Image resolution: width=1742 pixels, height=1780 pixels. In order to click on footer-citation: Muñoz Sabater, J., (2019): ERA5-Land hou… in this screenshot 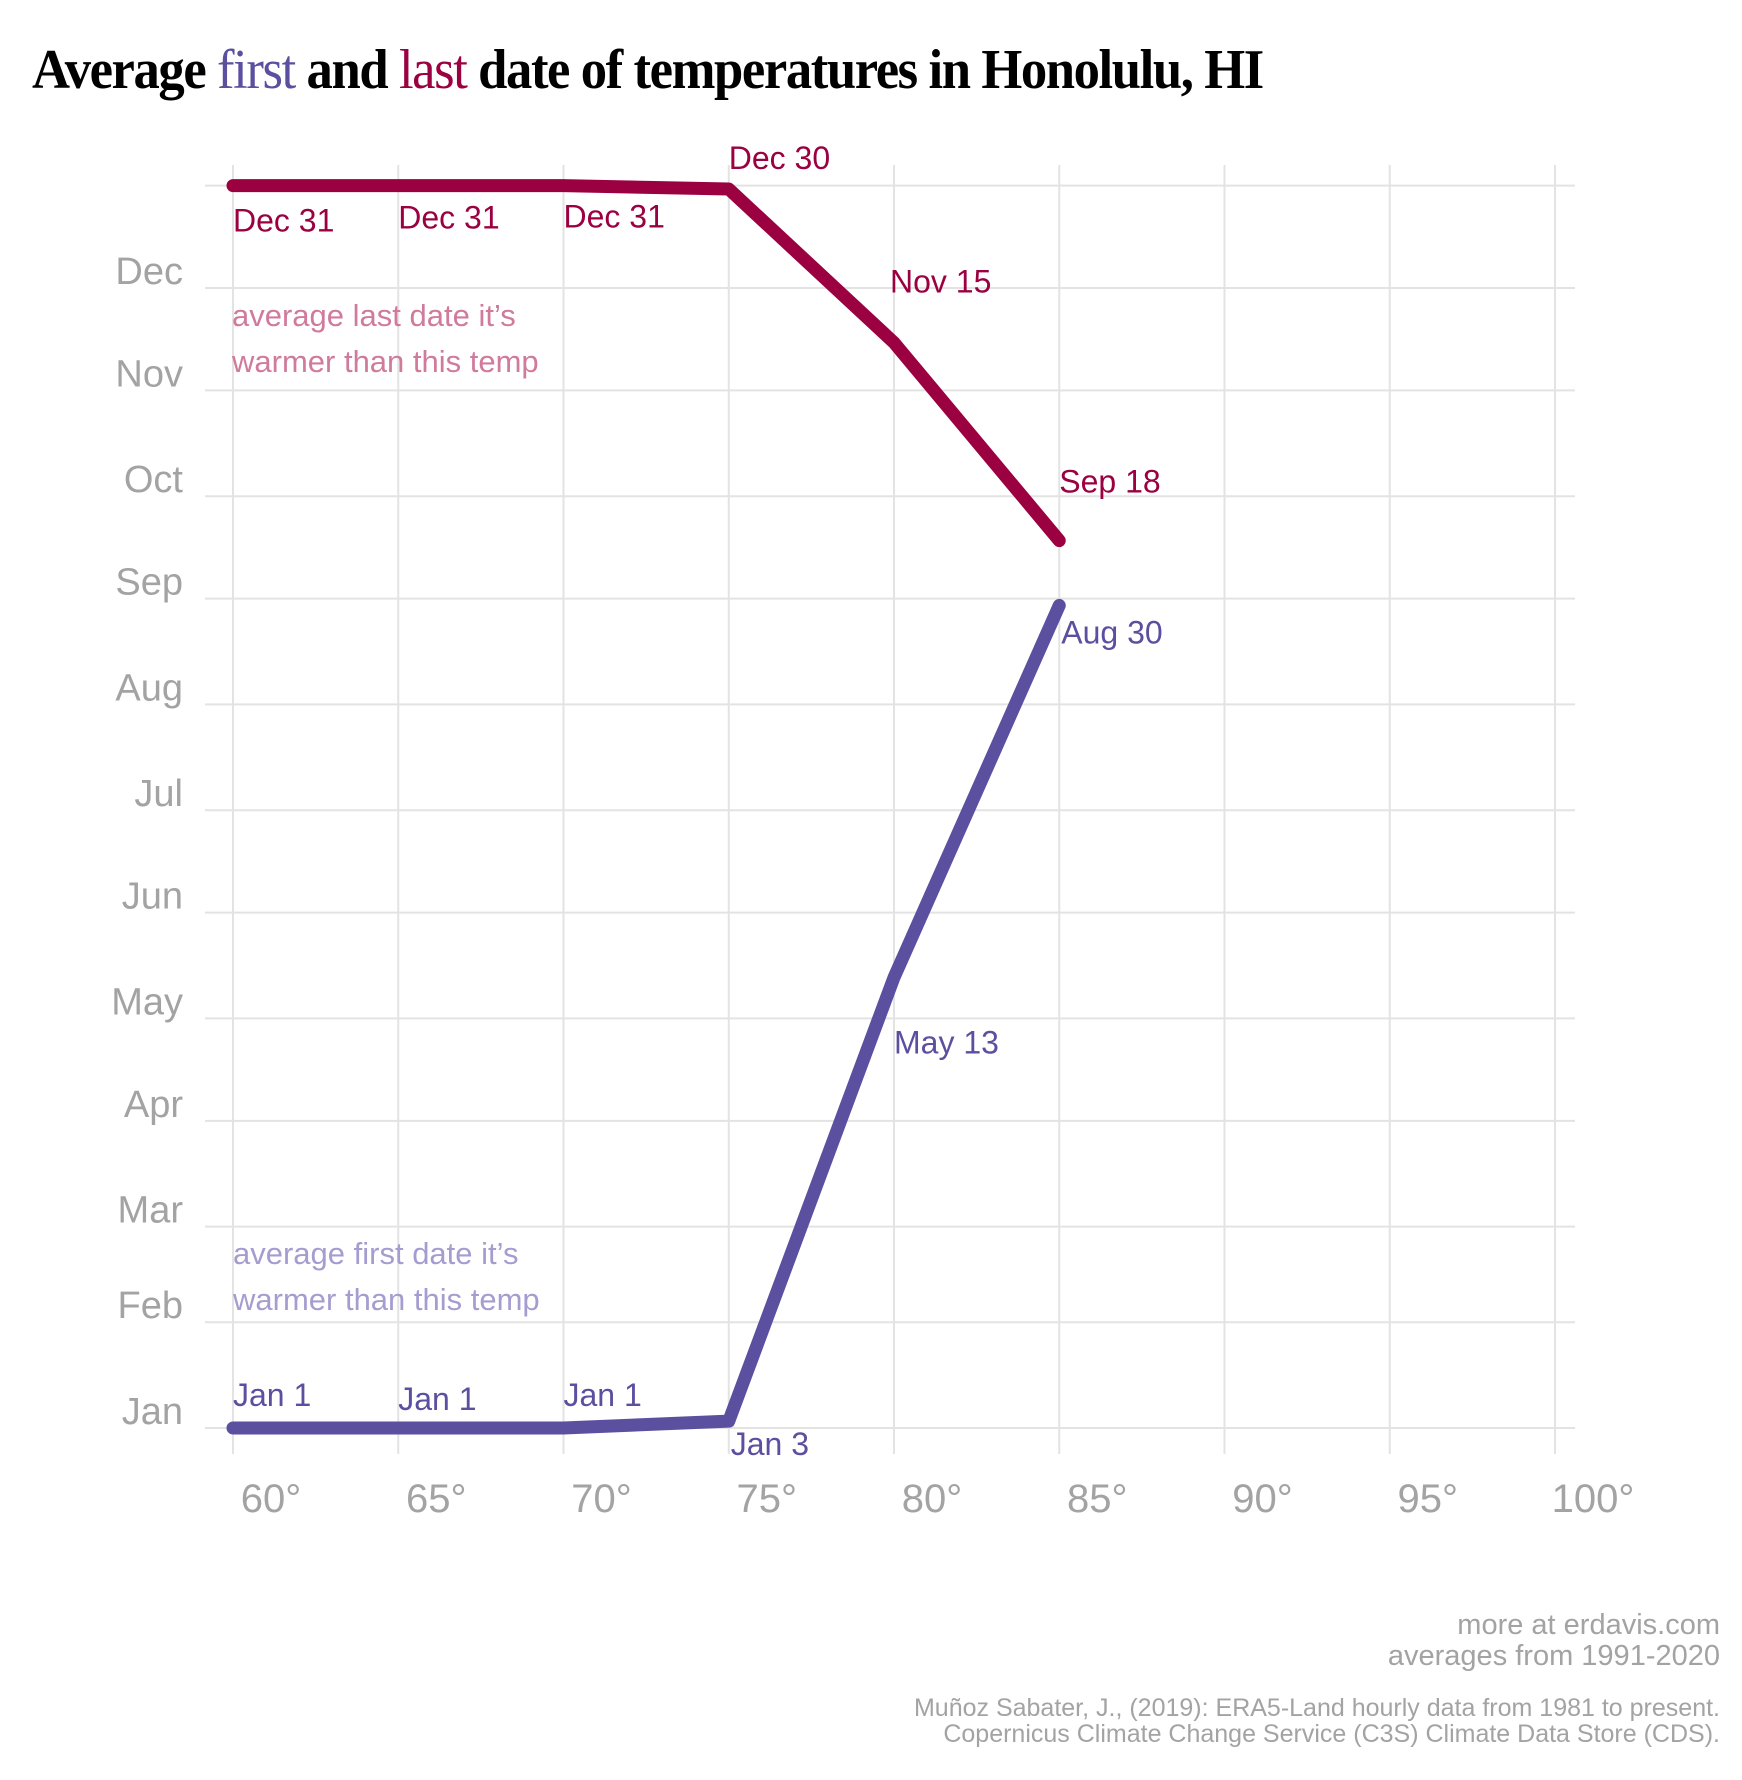, I will do `click(1317, 1721)`.